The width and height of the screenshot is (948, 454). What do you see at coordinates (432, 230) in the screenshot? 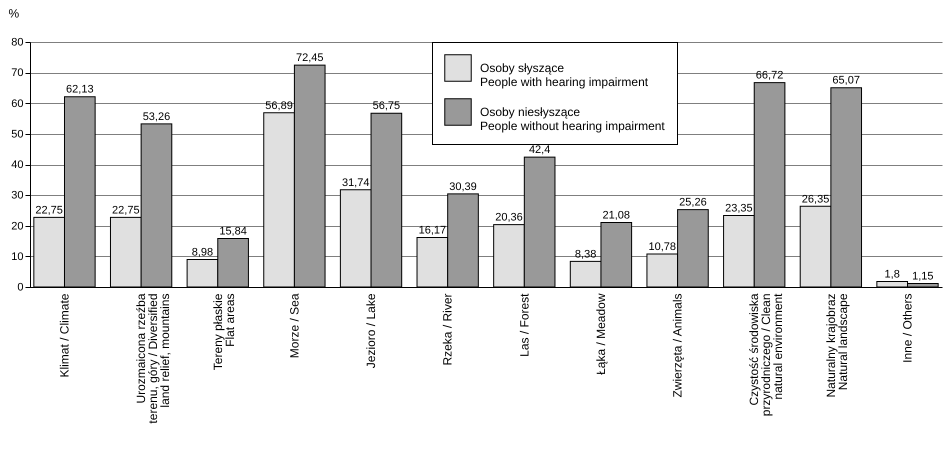
I see `data-label: 16,17` at bounding box center [432, 230].